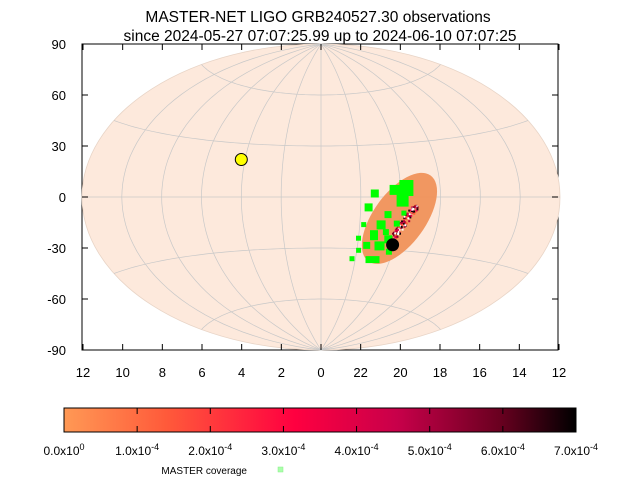  What do you see at coordinates (59, 146) in the screenshot?
I see `y-tick-label: 30` at bounding box center [59, 146].